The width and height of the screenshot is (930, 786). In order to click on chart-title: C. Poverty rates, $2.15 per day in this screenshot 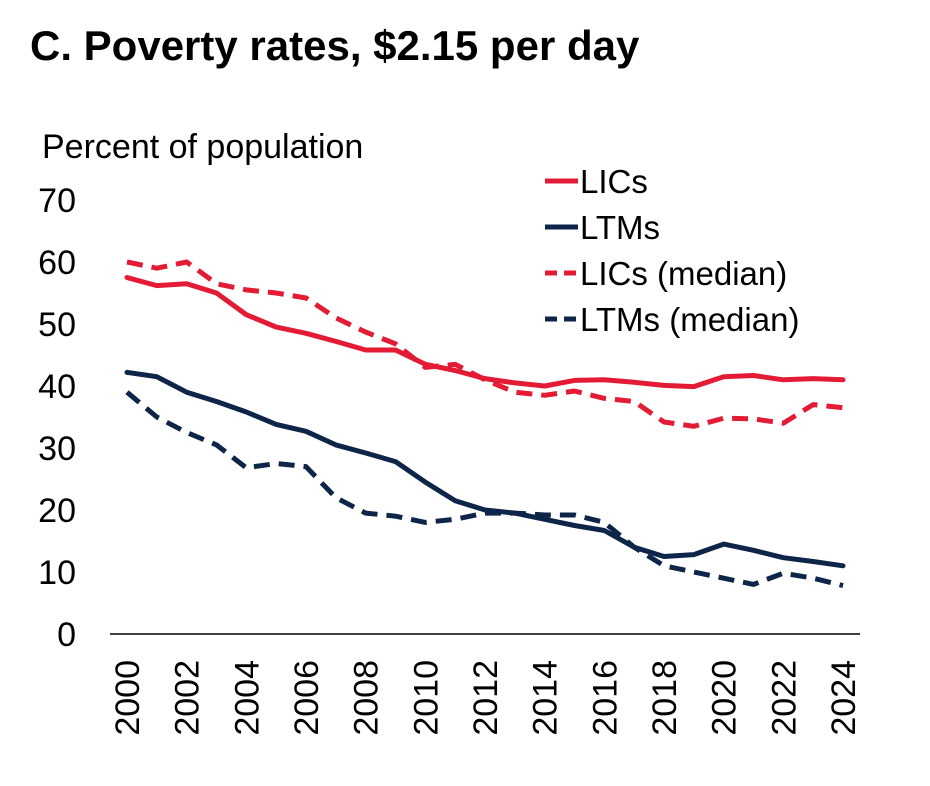, I will do `click(335, 45)`.